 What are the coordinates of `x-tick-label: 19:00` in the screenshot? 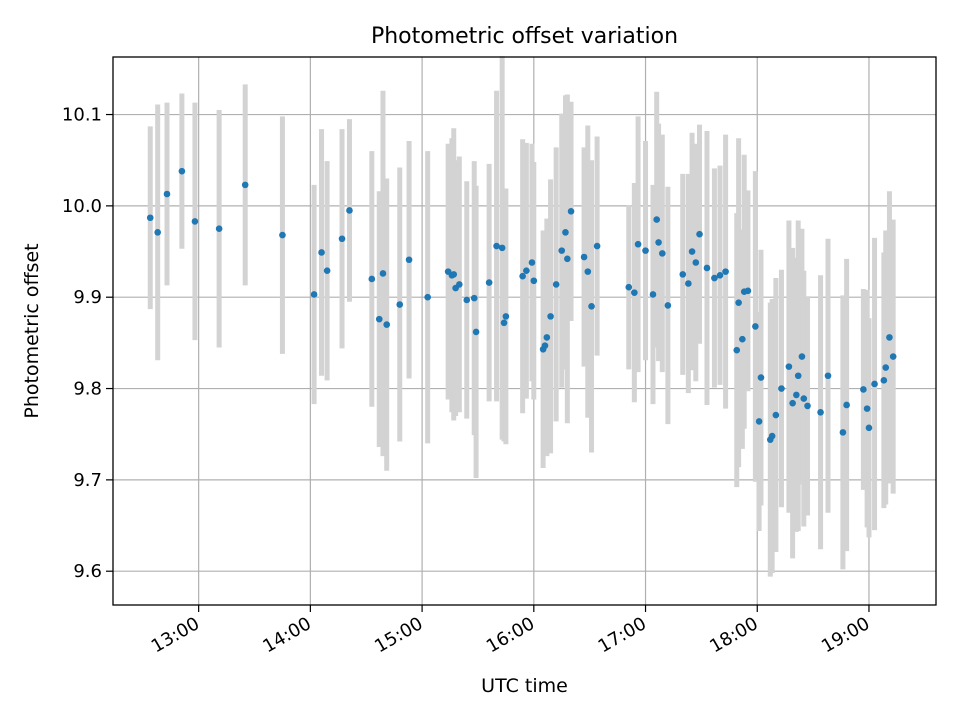 It's located at (845, 635).